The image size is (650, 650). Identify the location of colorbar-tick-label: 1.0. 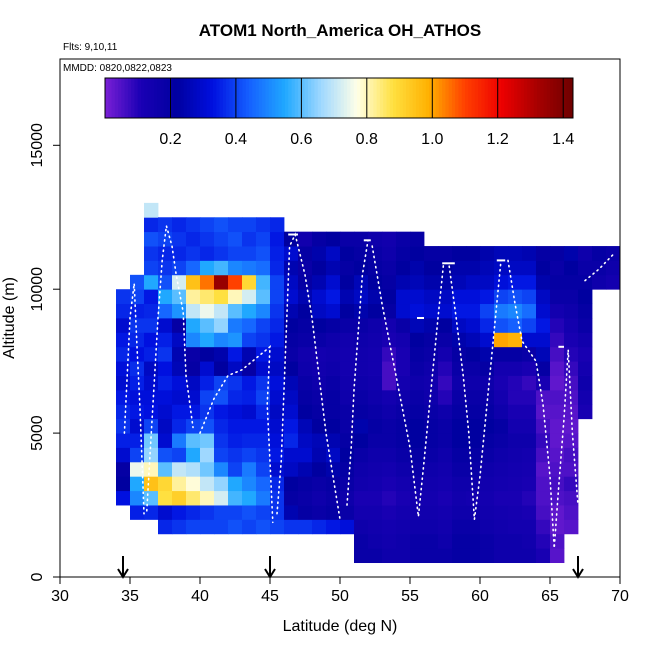
(432, 139).